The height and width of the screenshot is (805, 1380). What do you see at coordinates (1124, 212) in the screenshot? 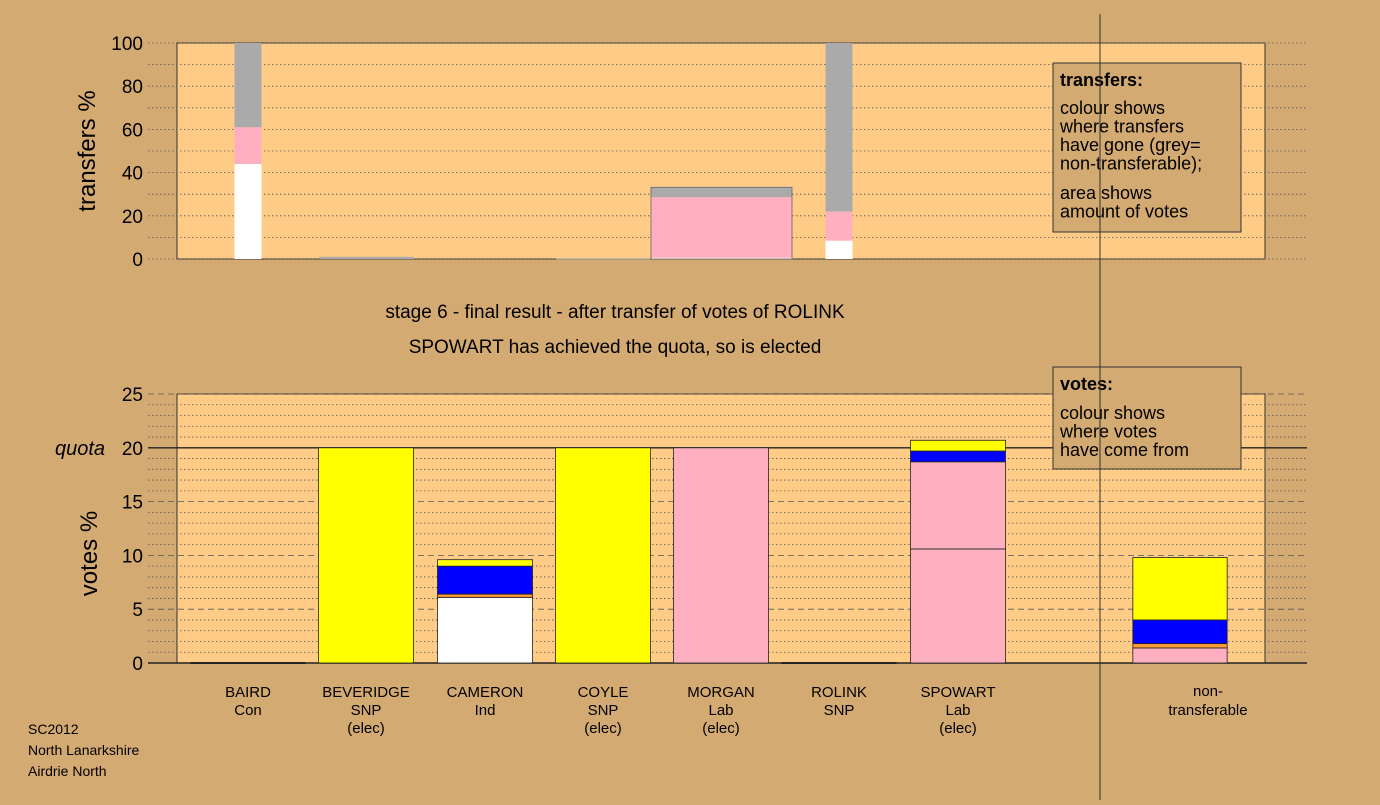
I see `transfers-legend-text: amount of votes` at bounding box center [1124, 212].